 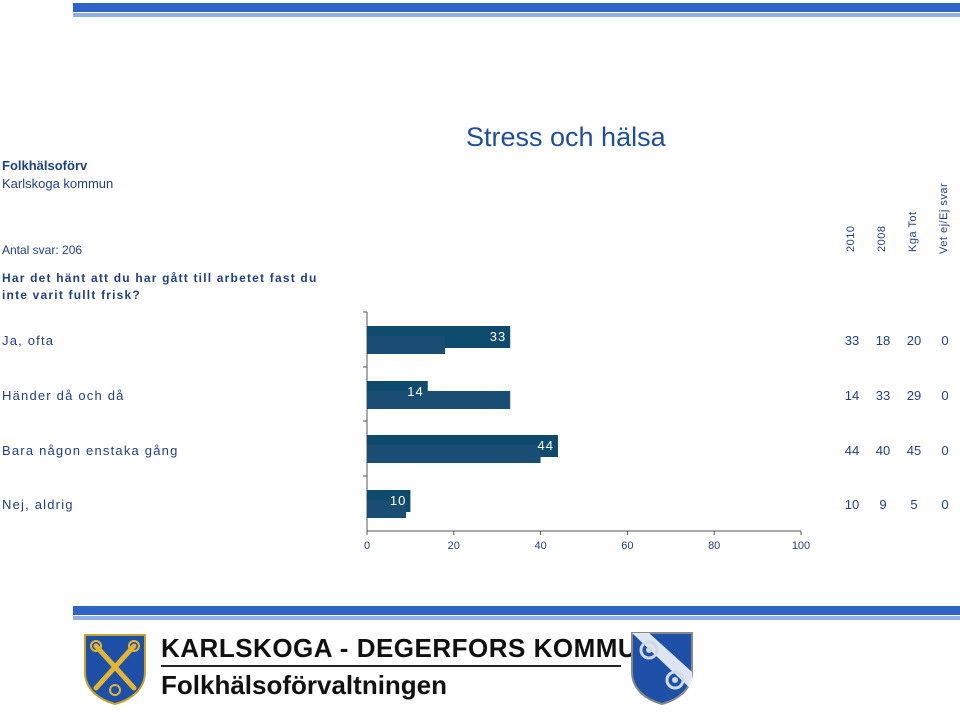 What do you see at coordinates (627, 546) in the screenshot?
I see `x-tick-label: 60` at bounding box center [627, 546].